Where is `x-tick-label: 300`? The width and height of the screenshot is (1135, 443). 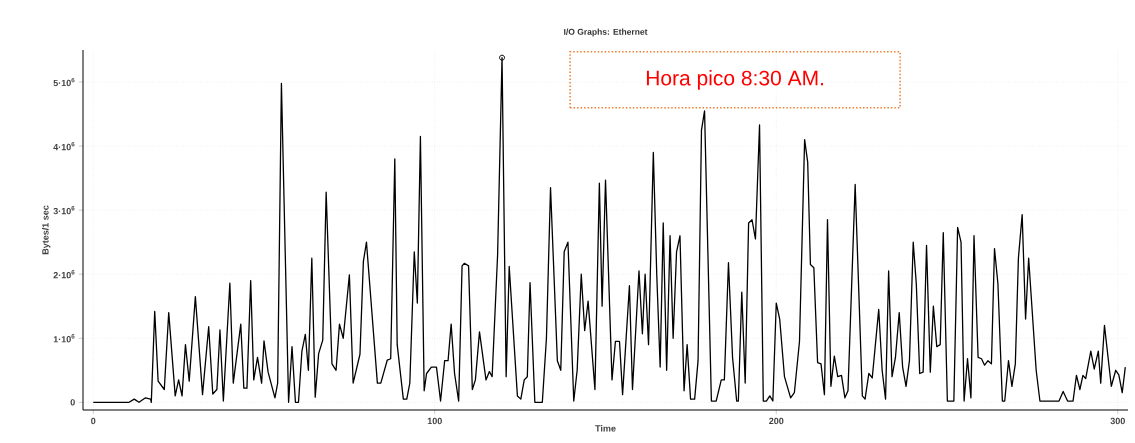
x-tick-label: 300 is located at coordinates (1117, 421).